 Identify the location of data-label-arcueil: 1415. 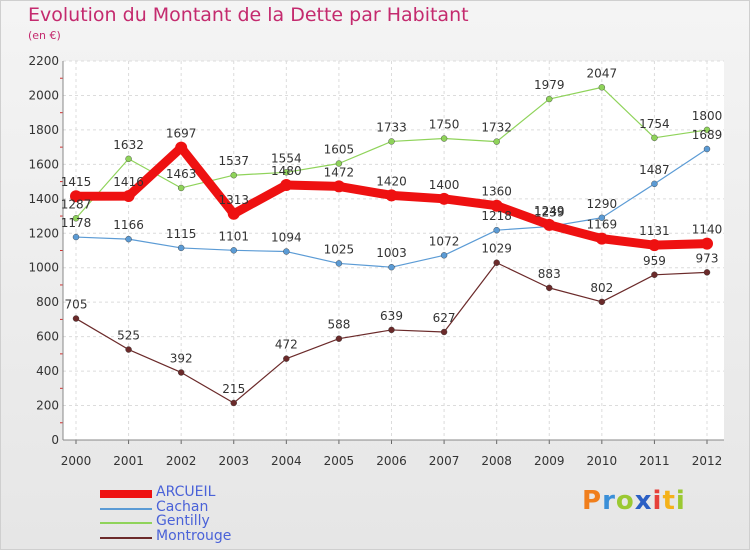
(76, 182).